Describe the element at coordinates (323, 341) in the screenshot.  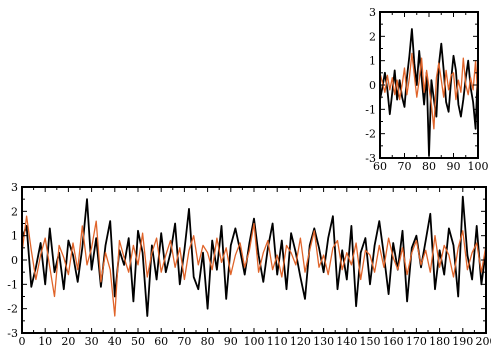
I see `main-x-tick-label: 130` at that location.